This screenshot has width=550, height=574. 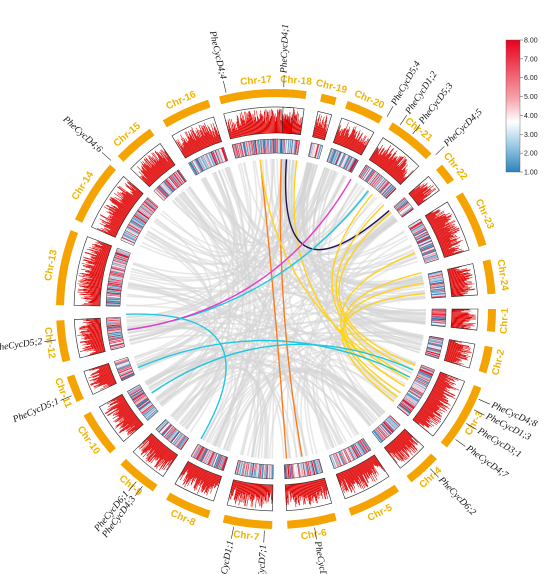 I want to click on gene-leader-line, so click(x=416, y=129).